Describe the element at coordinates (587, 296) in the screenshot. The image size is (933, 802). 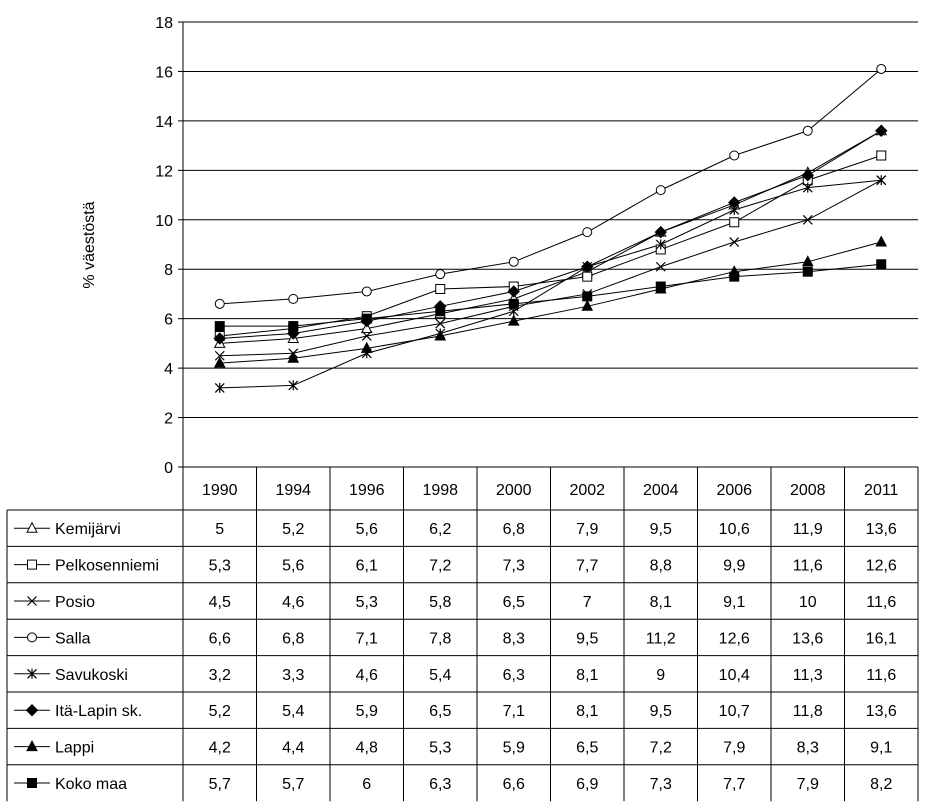
I see `point-koko-maa-2002` at that location.